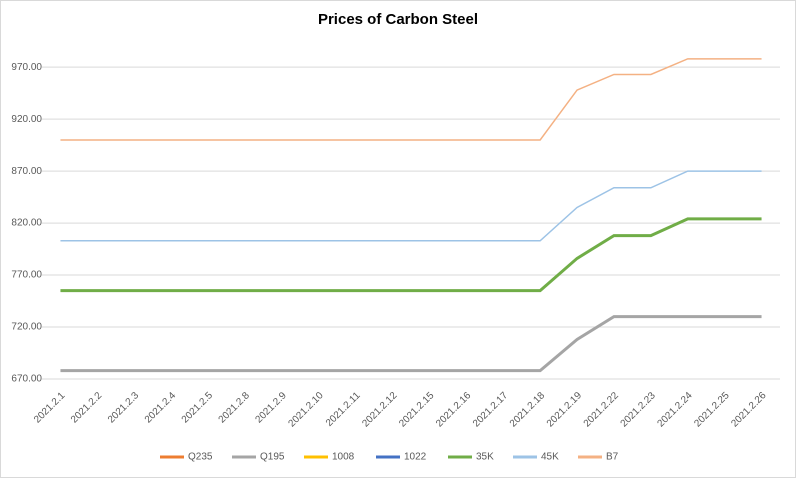 The image size is (796, 478). Describe the element at coordinates (26, 119) in the screenshot. I see `y-tick-label: 920.00` at that location.